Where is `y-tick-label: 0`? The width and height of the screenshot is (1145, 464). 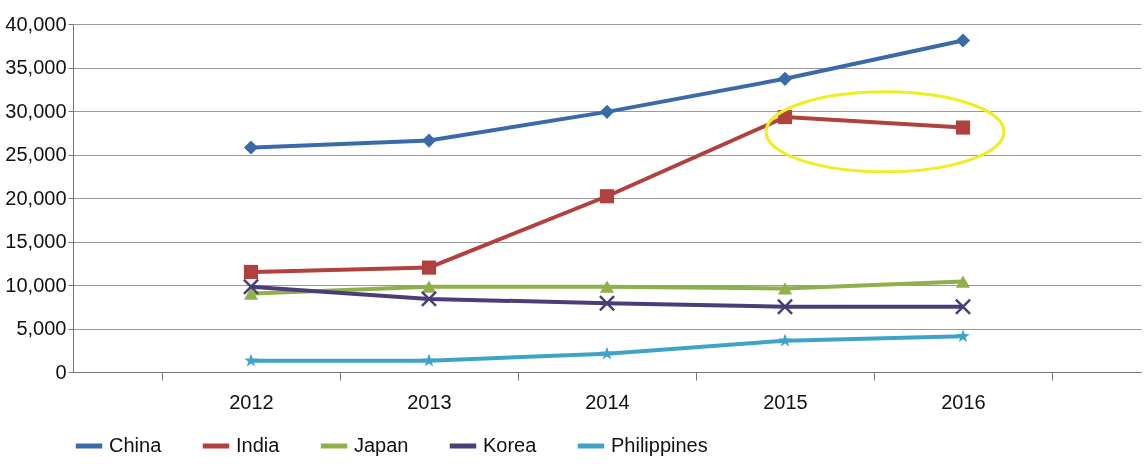 y-tick-label: 0 is located at coordinates (61, 371).